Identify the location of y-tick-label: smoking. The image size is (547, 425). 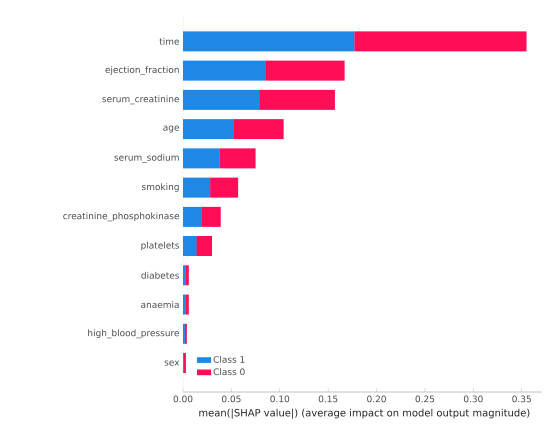
(160, 187).